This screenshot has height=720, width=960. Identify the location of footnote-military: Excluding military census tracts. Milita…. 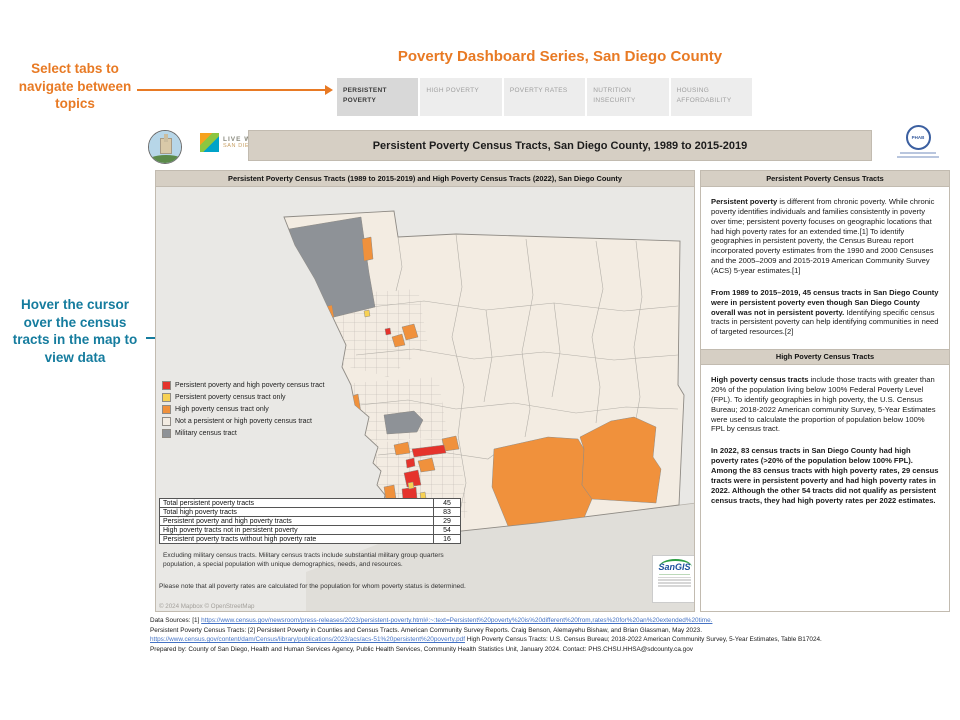
(303, 560).